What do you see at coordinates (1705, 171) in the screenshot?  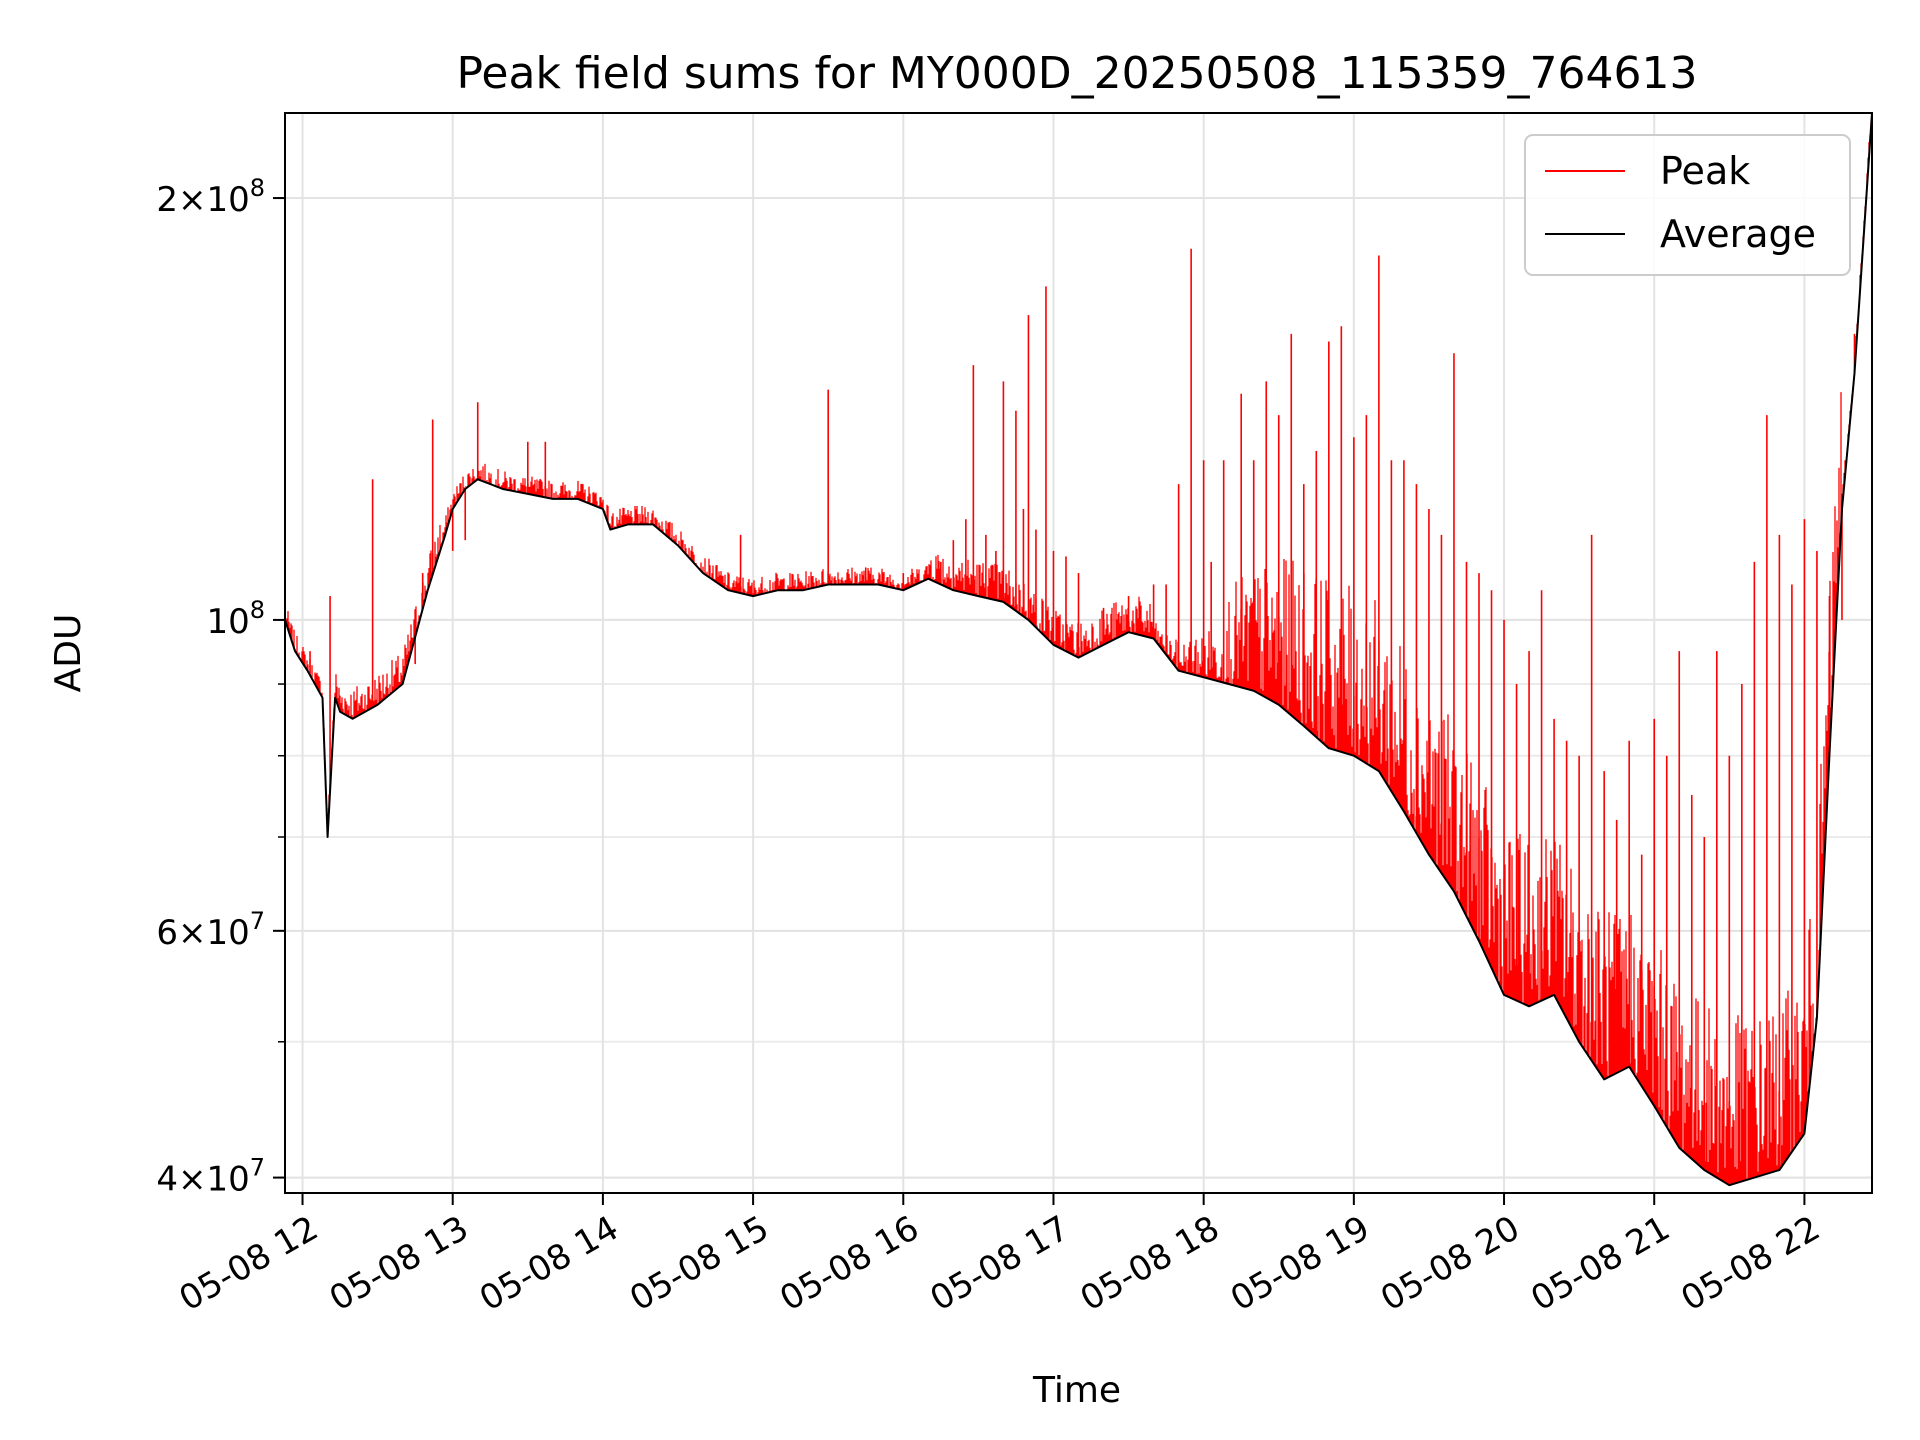 I see `legend-peak-label: Peak` at bounding box center [1705, 171].